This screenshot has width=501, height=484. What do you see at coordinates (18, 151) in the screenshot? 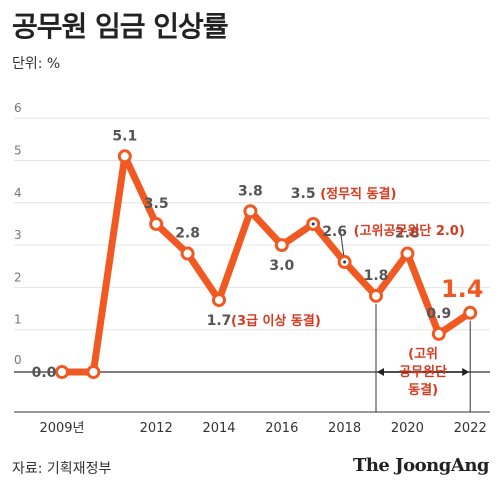
I see `y-tick-label: 5` at bounding box center [18, 151].